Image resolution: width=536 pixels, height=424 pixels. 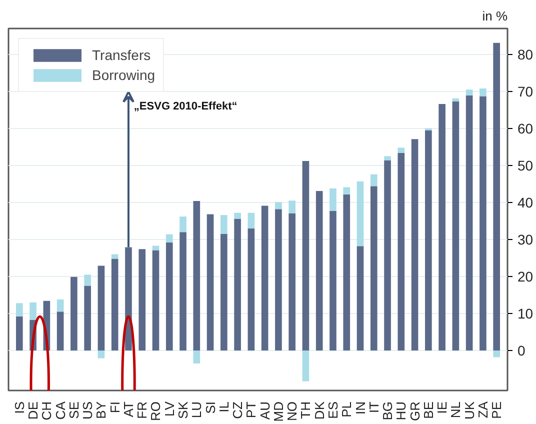 I want to click on x-tick-label: BG, so click(x=388, y=410).